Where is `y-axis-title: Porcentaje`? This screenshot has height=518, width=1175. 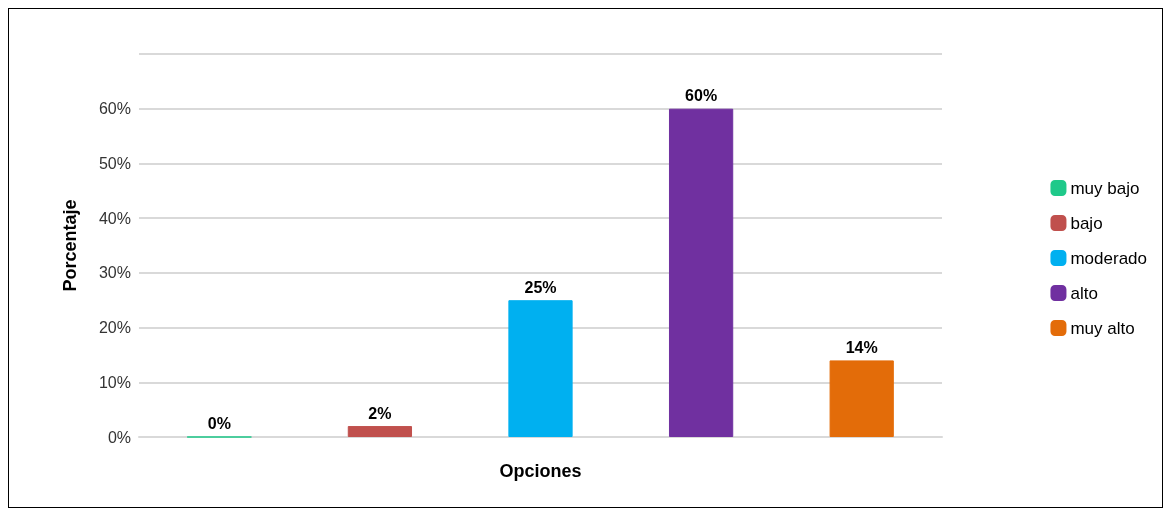 y-axis-title: Porcentaje is located at coordinates (70, 245).